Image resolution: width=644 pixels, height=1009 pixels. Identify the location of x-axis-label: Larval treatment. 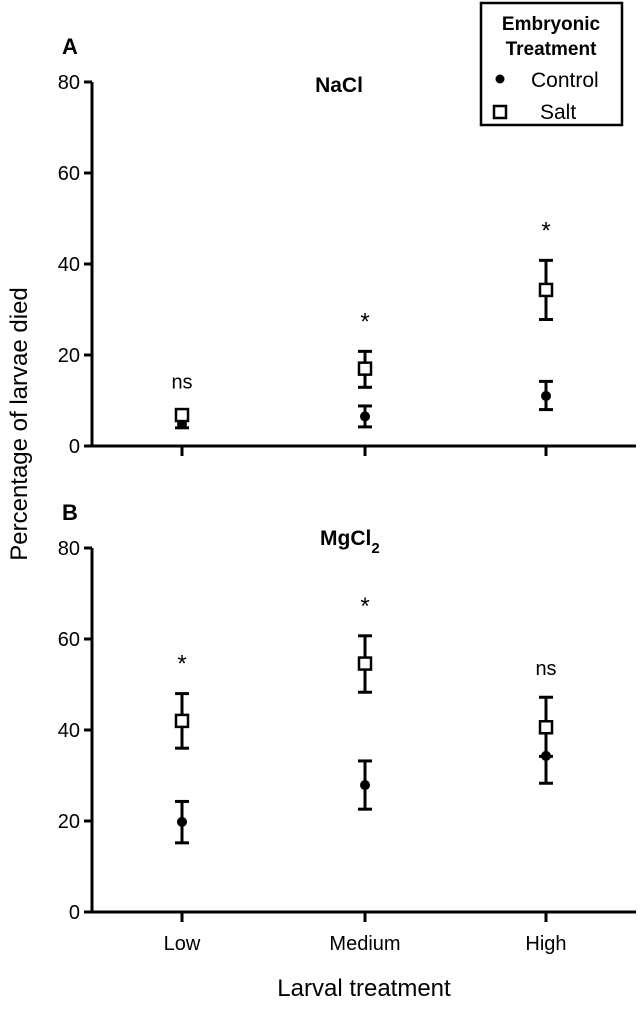
(364, 988).